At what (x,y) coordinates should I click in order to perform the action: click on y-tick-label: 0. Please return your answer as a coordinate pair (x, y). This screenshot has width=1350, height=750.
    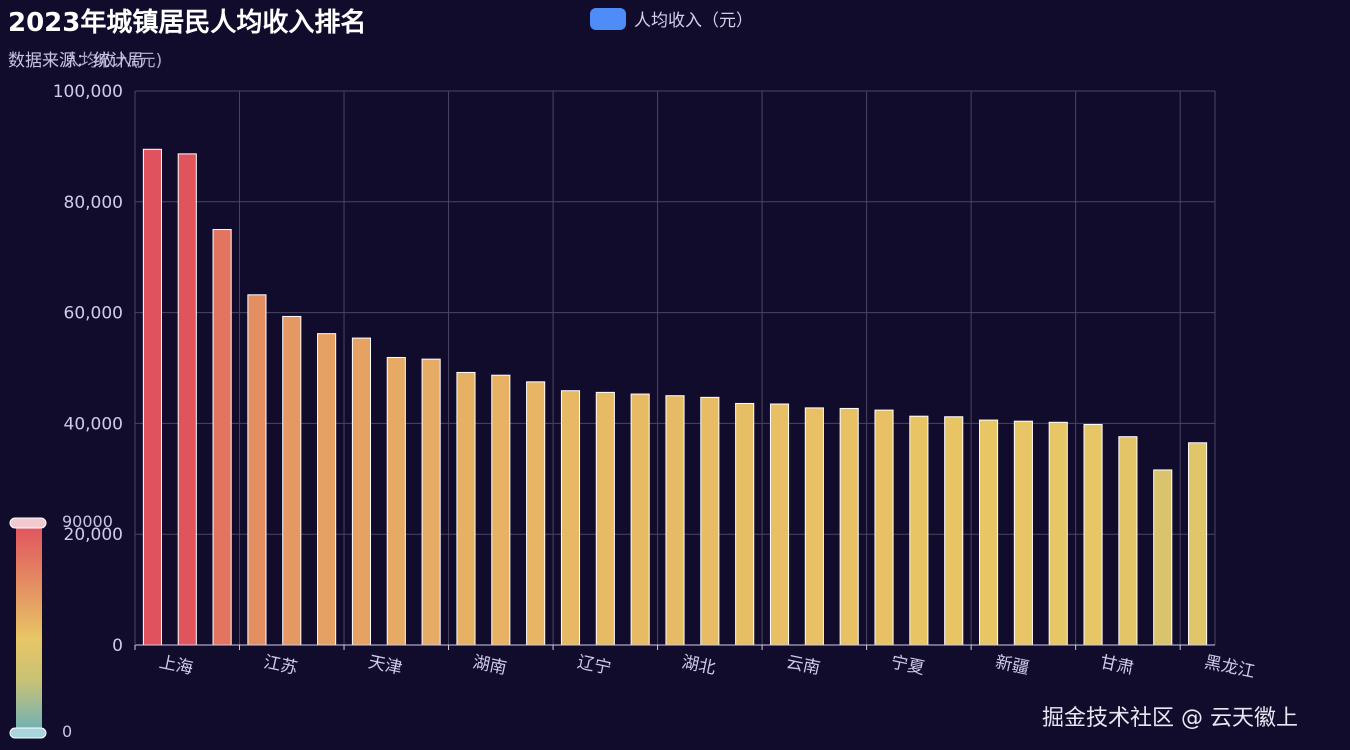
    Looking at the image, I should click on (117, 646).